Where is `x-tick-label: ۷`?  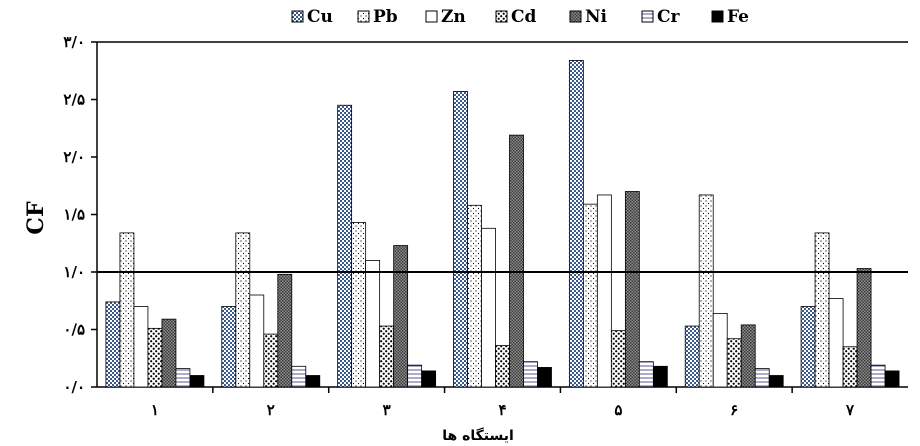
x-tick-label: ۷ is located at coordinates (850, 410).